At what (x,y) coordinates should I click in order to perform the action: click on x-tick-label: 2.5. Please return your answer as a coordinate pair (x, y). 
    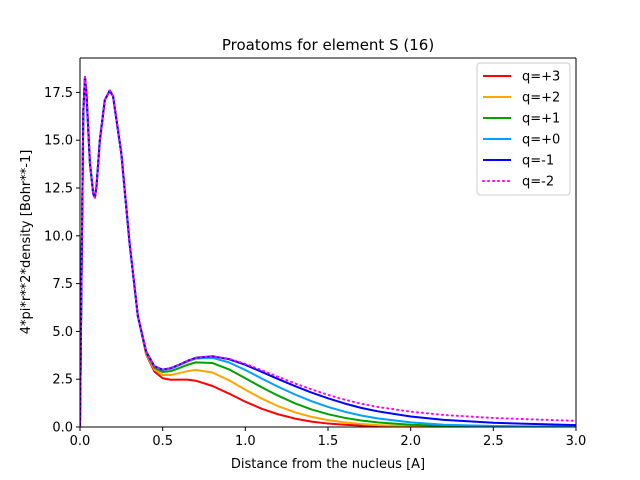
    Looking at the image, I should click on (493, 441).